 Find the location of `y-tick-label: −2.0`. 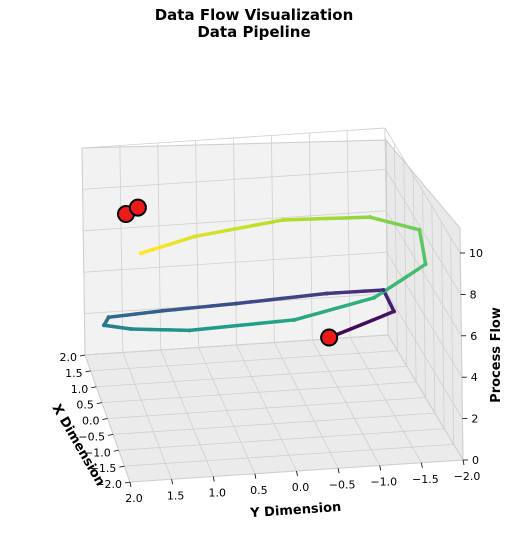

y-tick-label: −2.0 is located at coordinates (467, 476).